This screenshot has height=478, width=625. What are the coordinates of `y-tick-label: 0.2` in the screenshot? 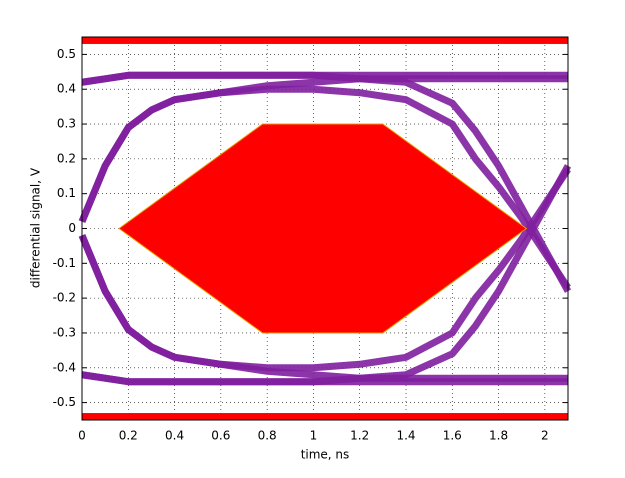 It's located at (66, 158).